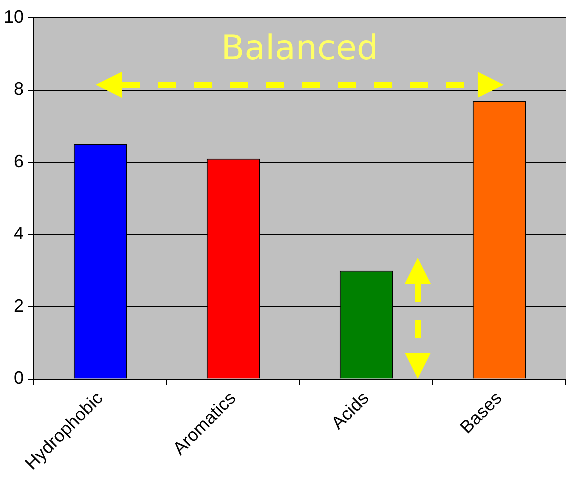  I want to click on y-tick-label: 0, so click(19, 378).